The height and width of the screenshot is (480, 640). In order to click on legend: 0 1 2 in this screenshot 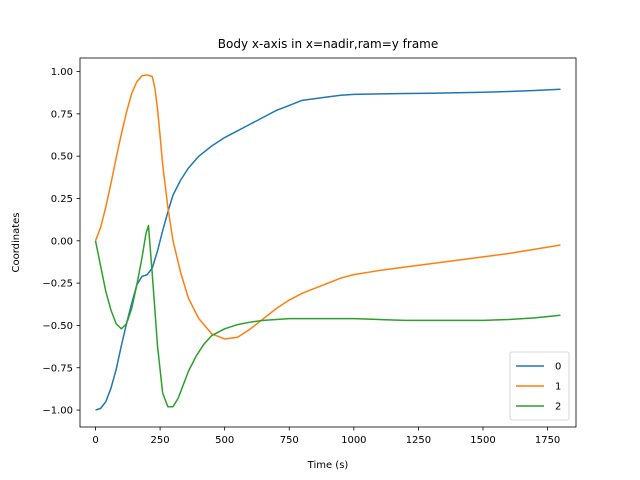, I will do `click(539, 386)`.